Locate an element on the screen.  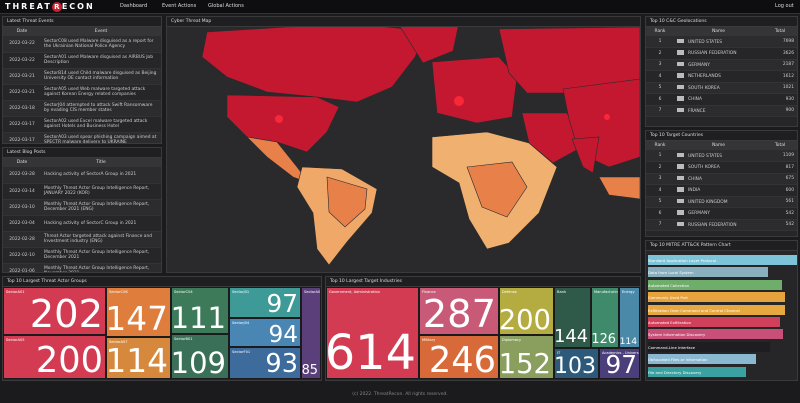
cell-label: SectorJ04 is located at coordinates (241, 323).